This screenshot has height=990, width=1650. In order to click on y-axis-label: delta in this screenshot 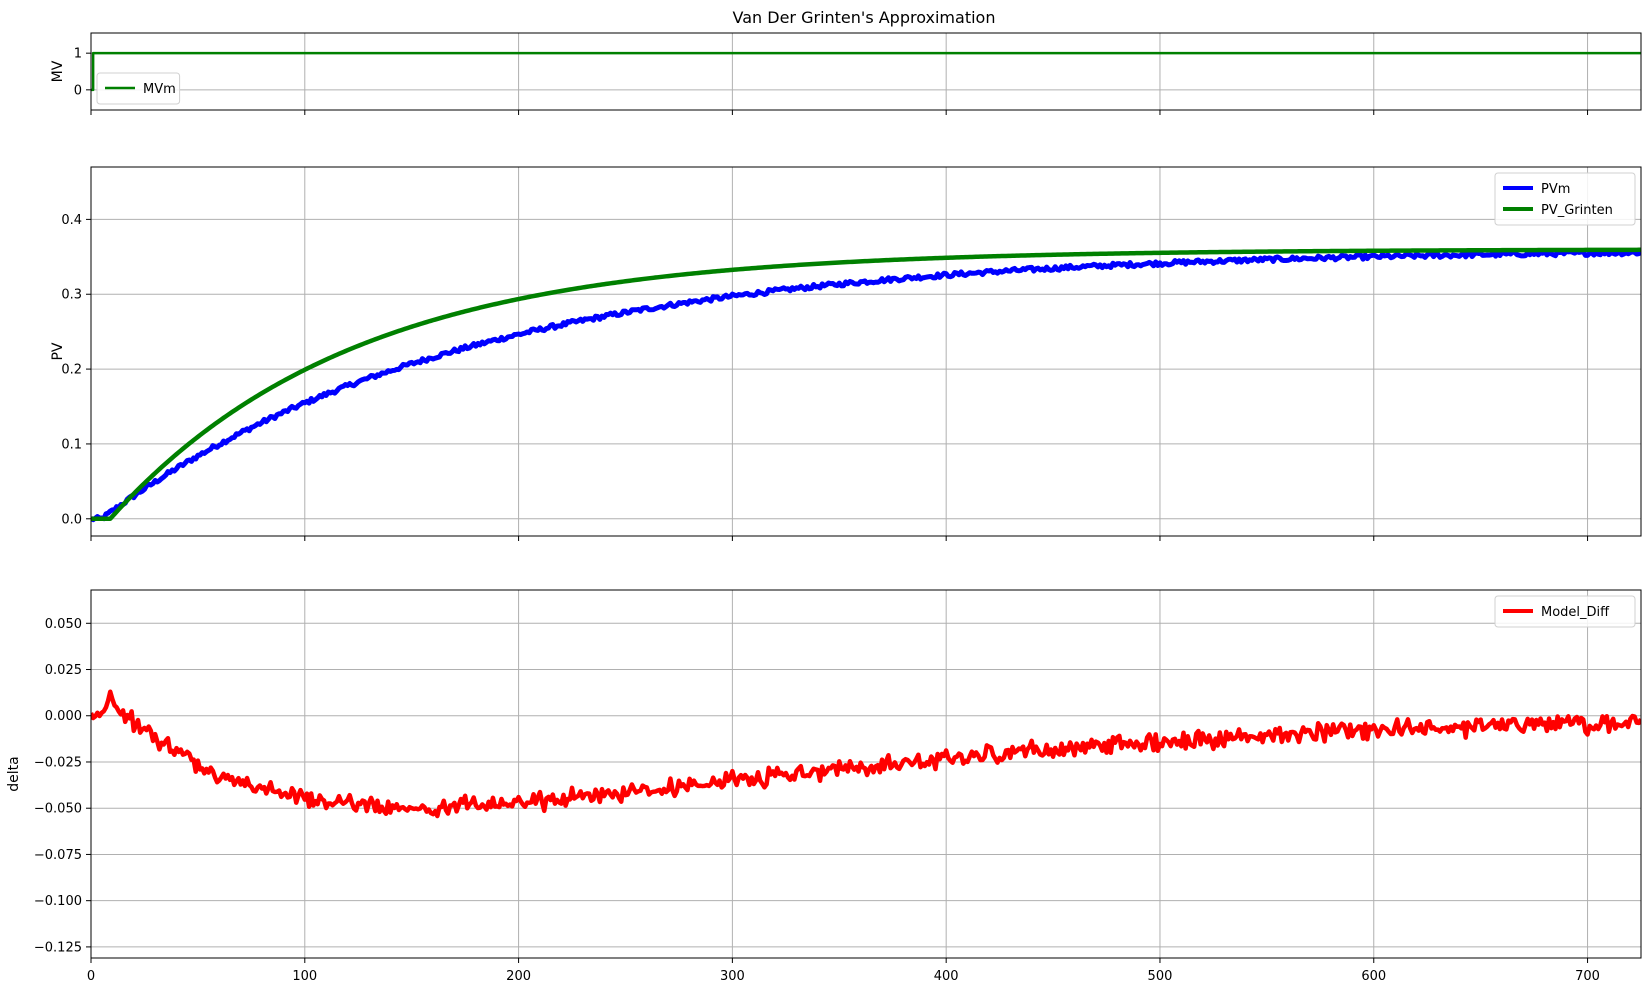, I will do `click(14, 773)`.